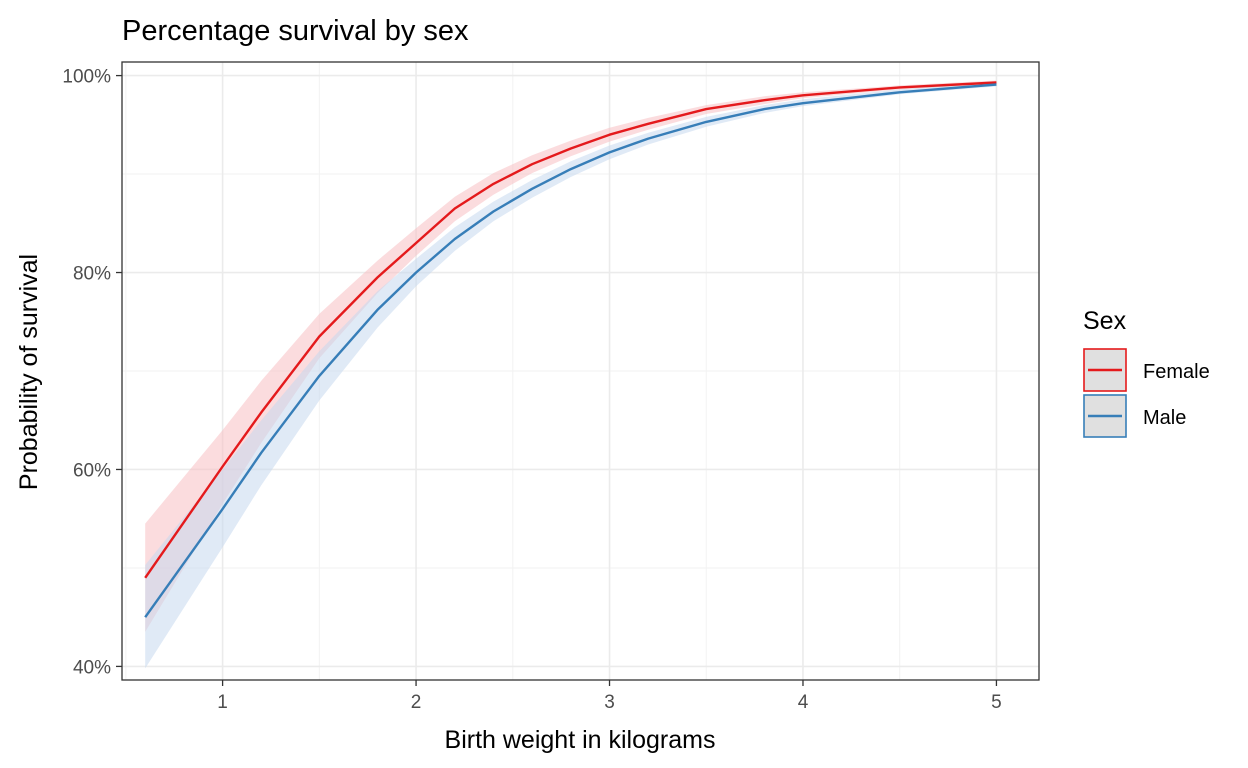  I want to click on y-axis-title: Probability of survival, so click(29, 372).